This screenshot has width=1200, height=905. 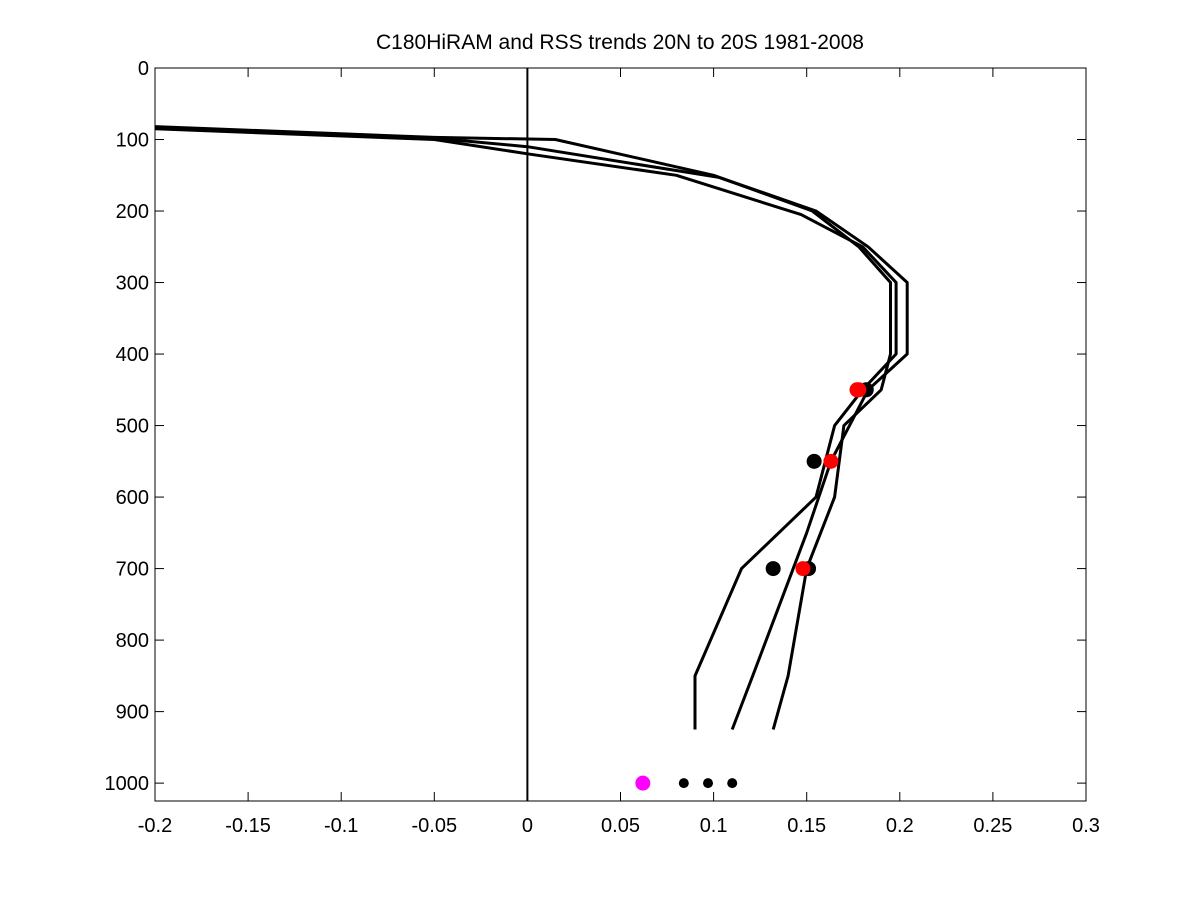 I want to click on x-tick-label: -0.05, so click(x=435, y=826).